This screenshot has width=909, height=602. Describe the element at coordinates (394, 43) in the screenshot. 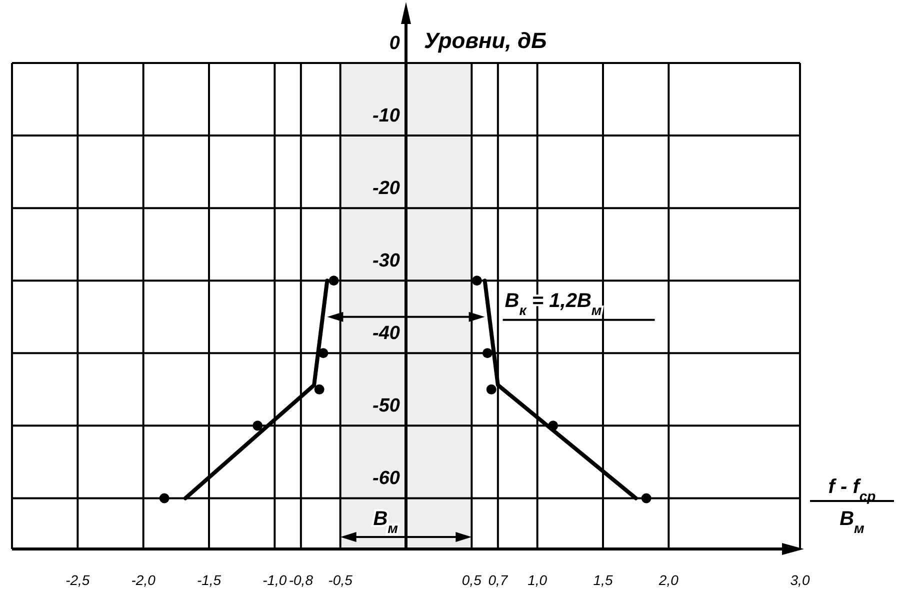

I see `y-tick-label: 0` at that location.